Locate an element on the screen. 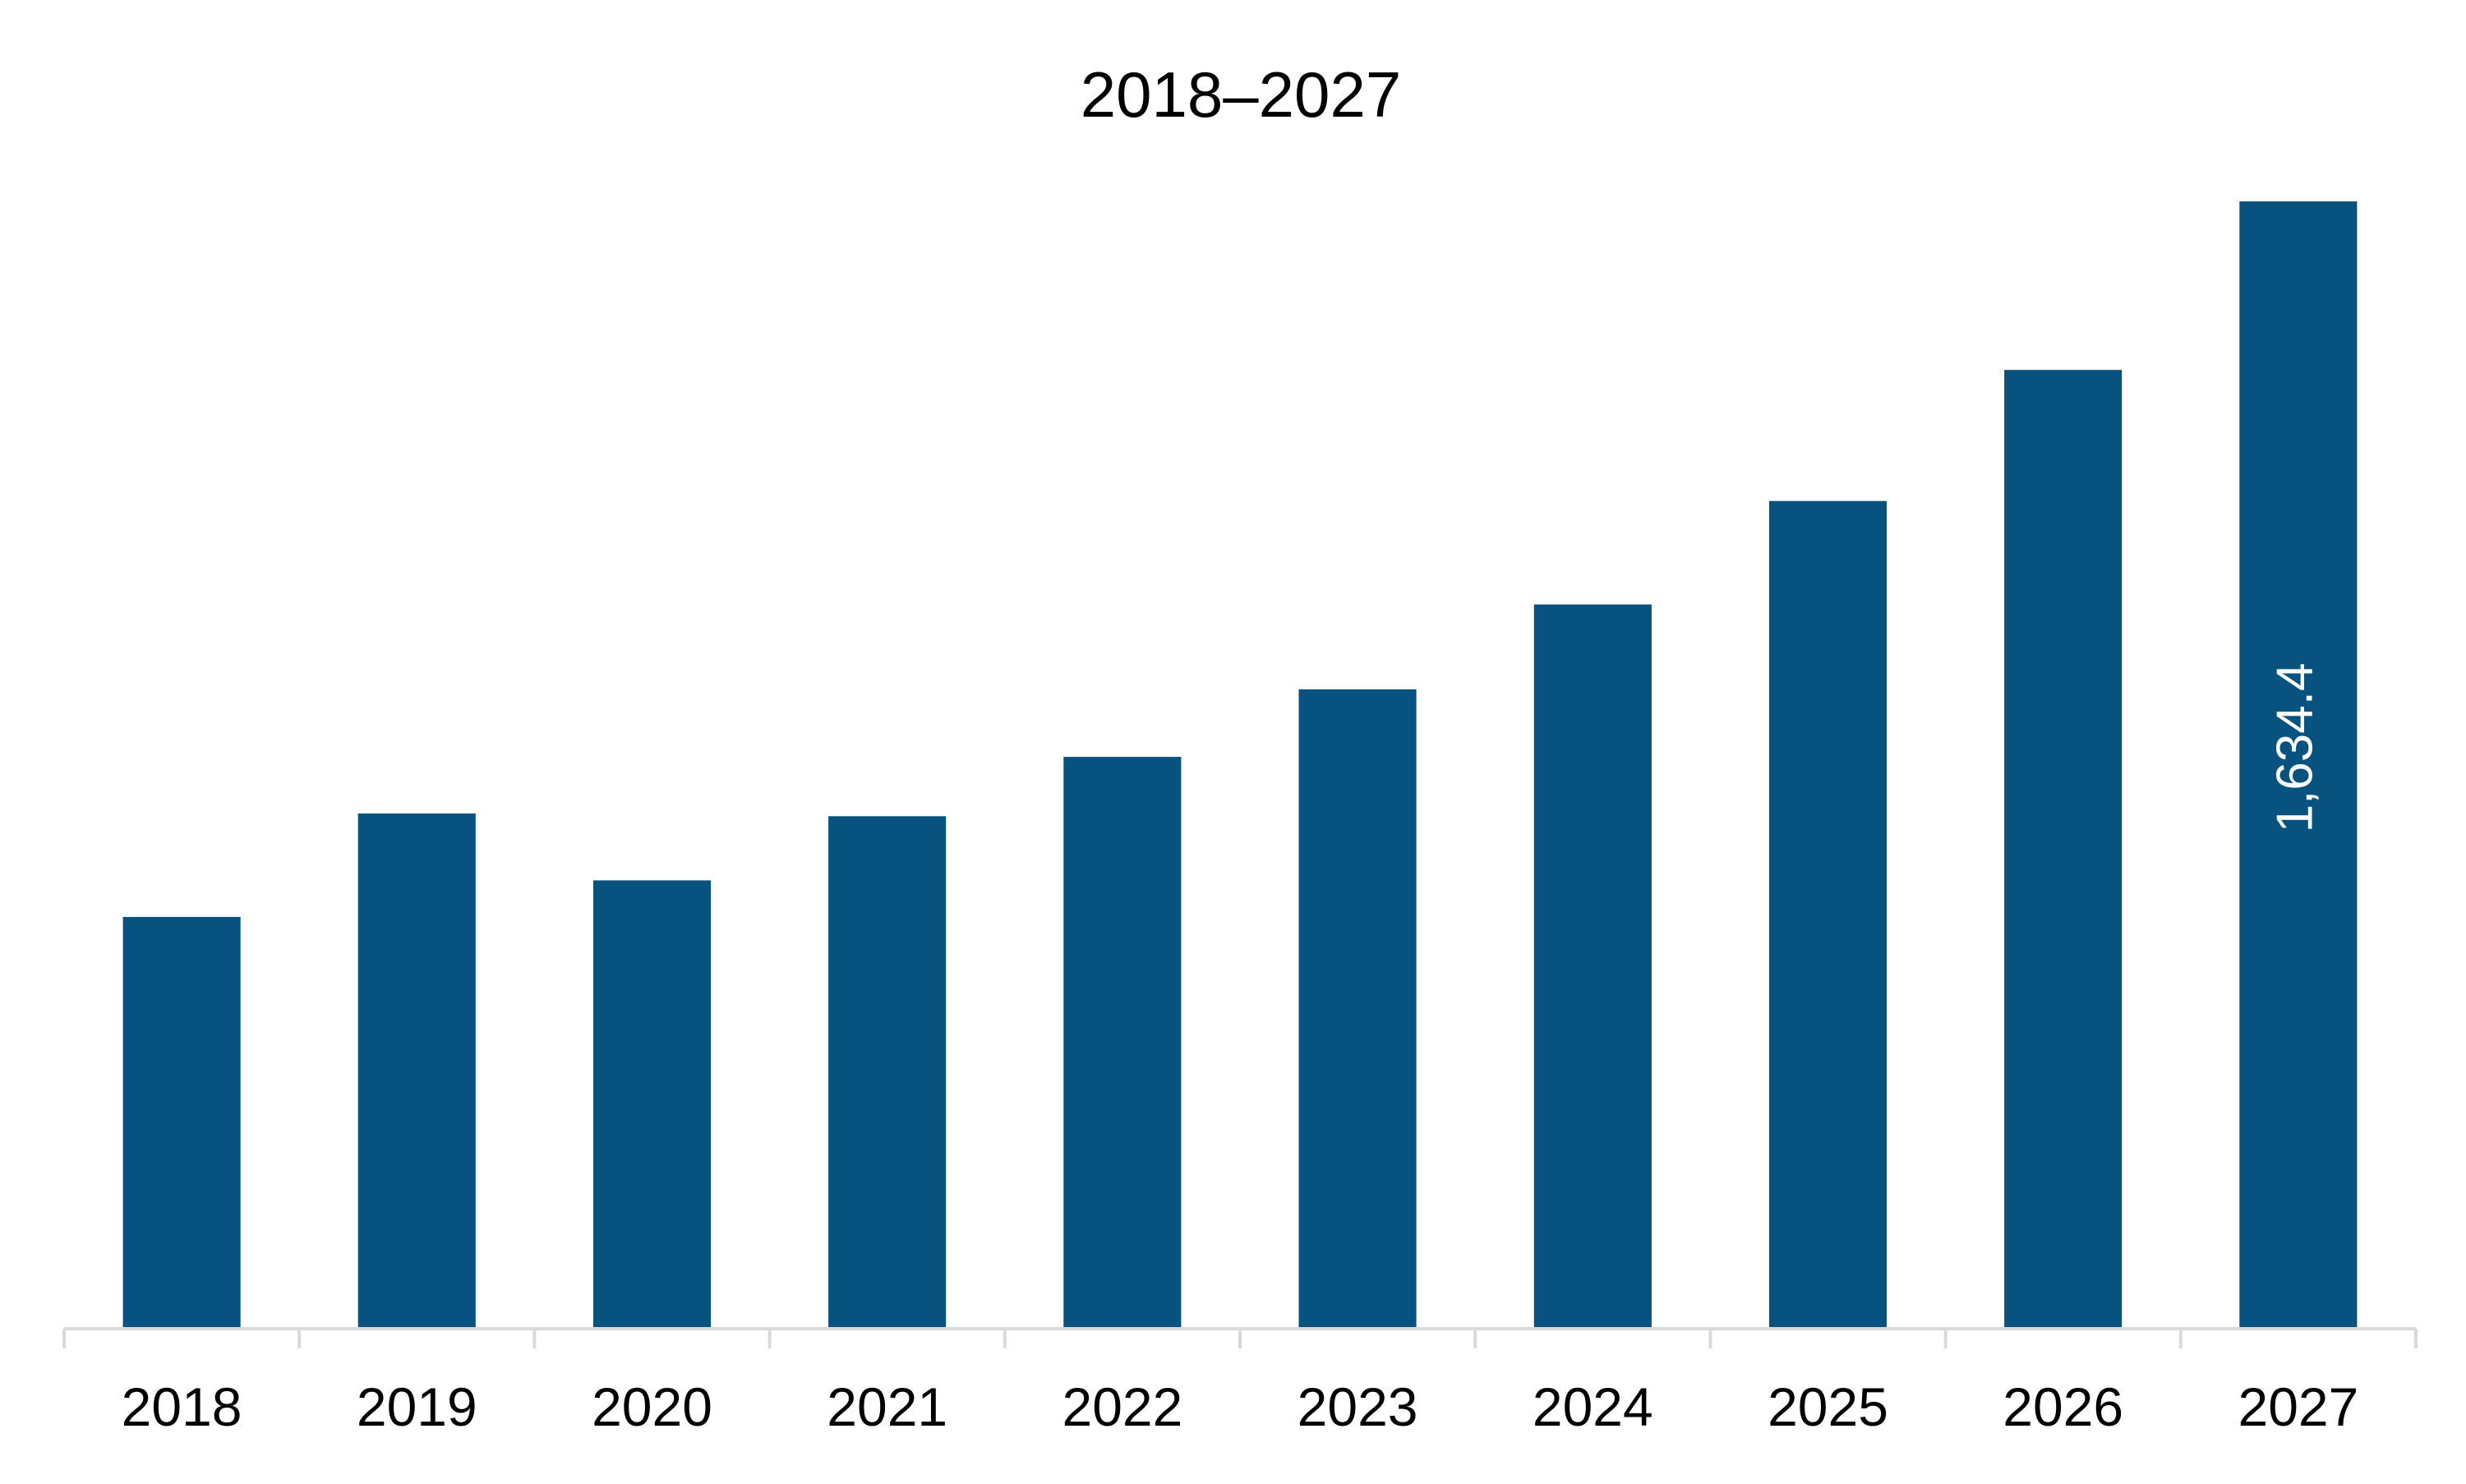  x-tick-label-2018: 2018 is located at coordinates (182, 1406).